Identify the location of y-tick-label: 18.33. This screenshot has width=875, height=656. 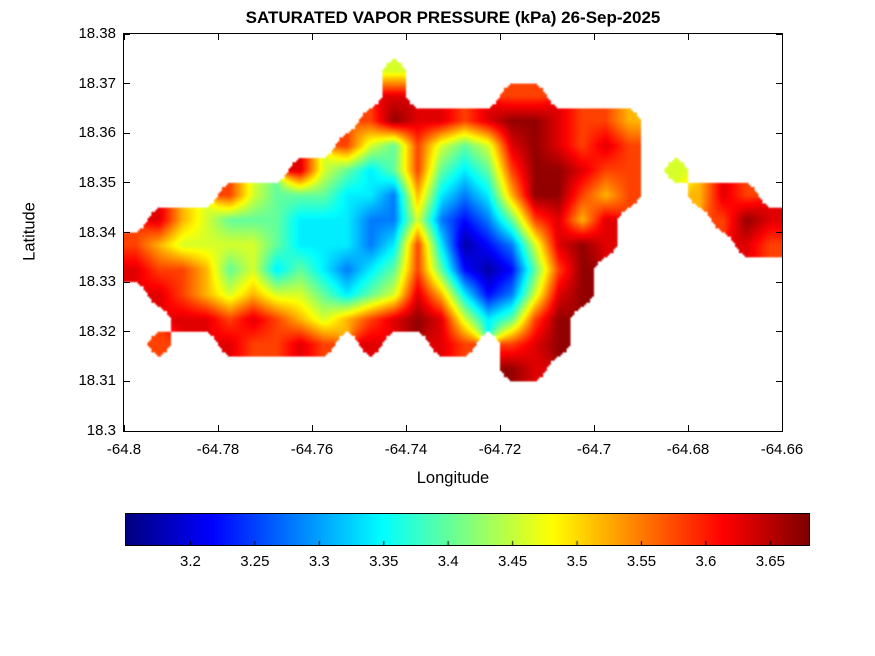
(97, 282).